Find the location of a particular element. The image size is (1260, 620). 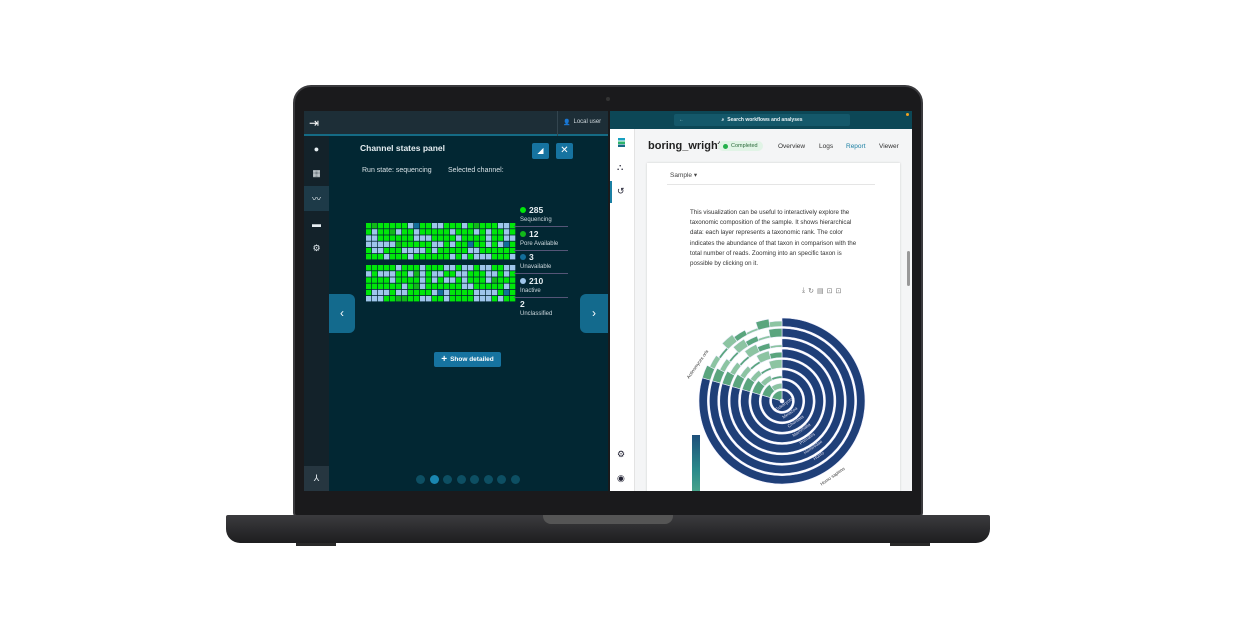

menu-toggle-icon: ⇥ is located at coordinates (314, 123).